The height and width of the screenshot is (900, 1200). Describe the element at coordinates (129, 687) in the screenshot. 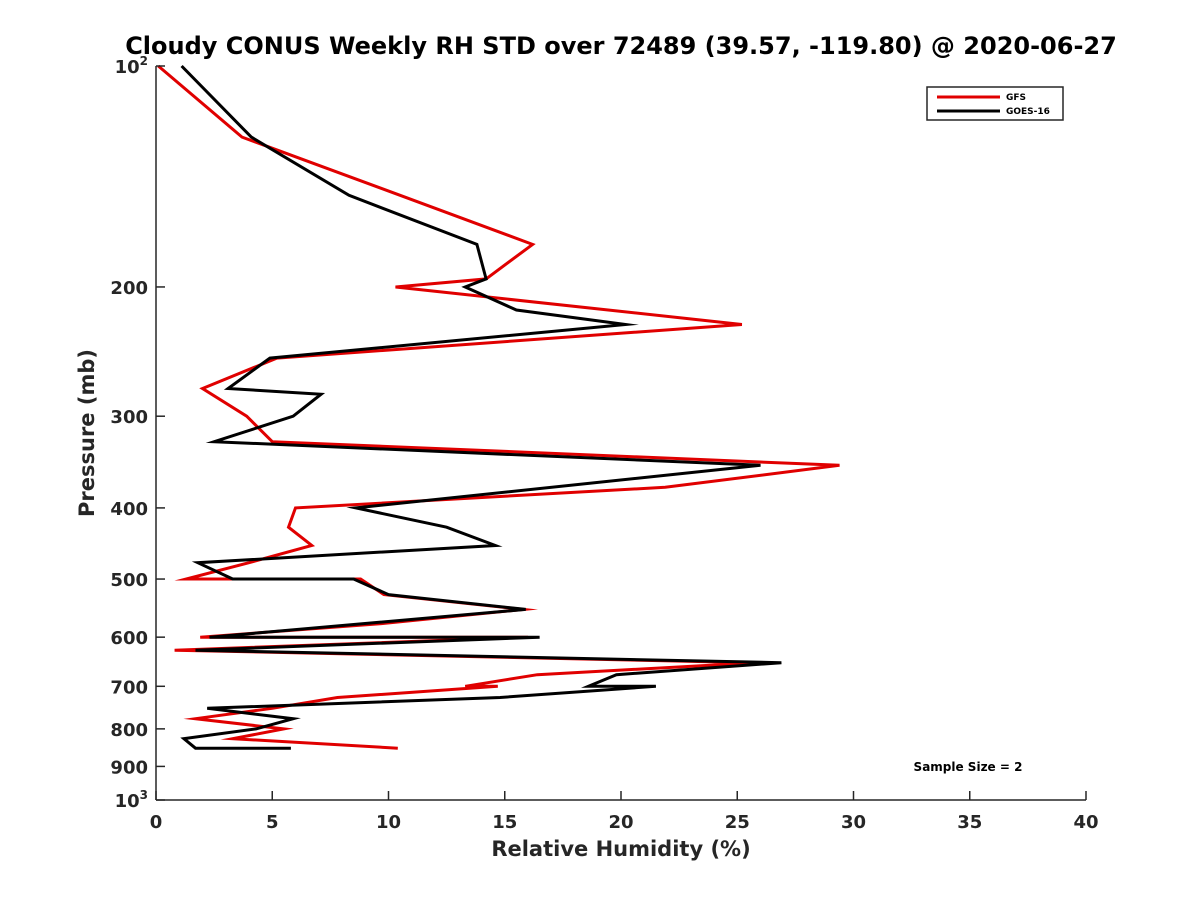

I see `y-tick-label: 700` at that location.